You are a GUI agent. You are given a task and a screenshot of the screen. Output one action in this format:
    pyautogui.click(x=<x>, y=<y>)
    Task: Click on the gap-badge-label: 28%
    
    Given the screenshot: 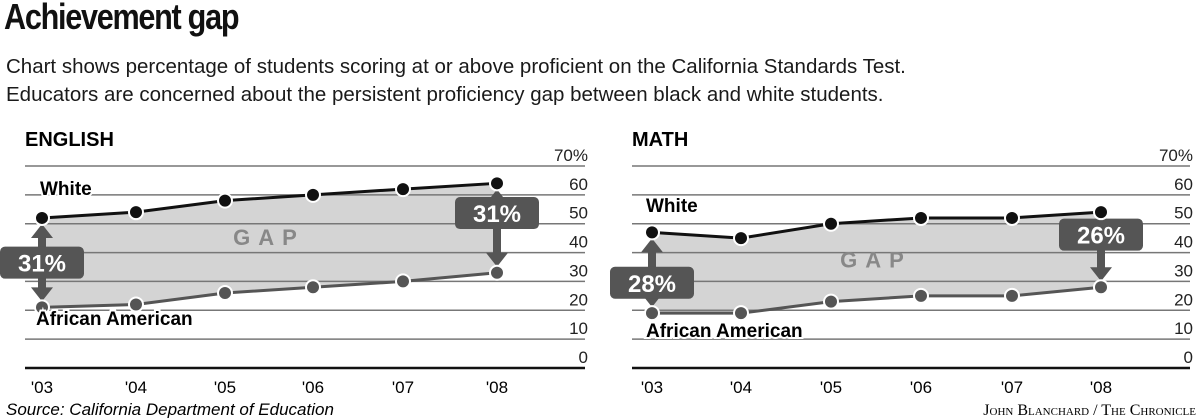 What is the action you would take?
    pyautogui.click(x=652, y=284)
    